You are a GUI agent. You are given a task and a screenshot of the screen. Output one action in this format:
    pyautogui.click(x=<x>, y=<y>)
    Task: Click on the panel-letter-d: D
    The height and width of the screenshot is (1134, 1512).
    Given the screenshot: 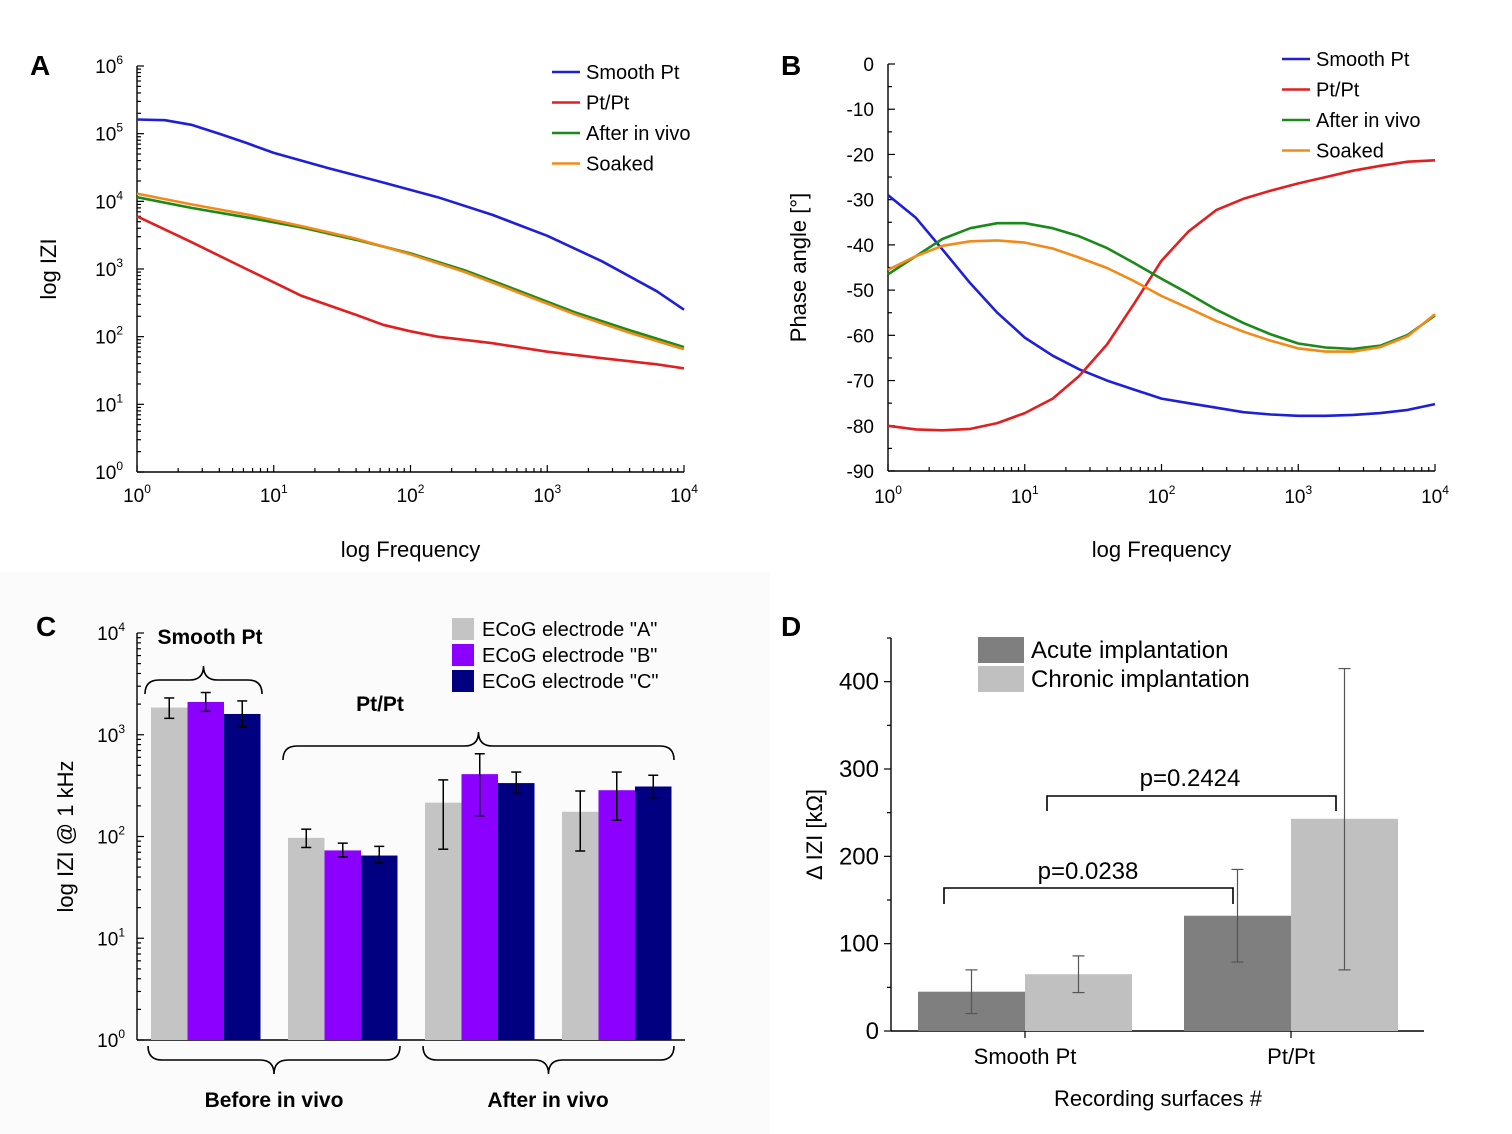 What is the action you would take?
    pyautogui.click(x=791, y=626)
    